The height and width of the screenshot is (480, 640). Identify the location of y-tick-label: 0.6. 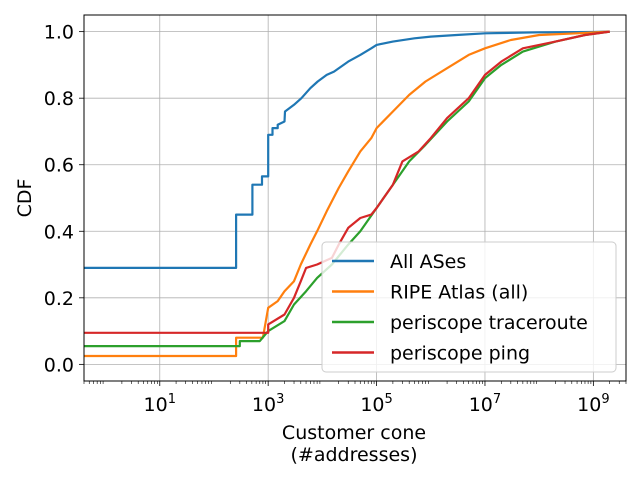
(59, 166).